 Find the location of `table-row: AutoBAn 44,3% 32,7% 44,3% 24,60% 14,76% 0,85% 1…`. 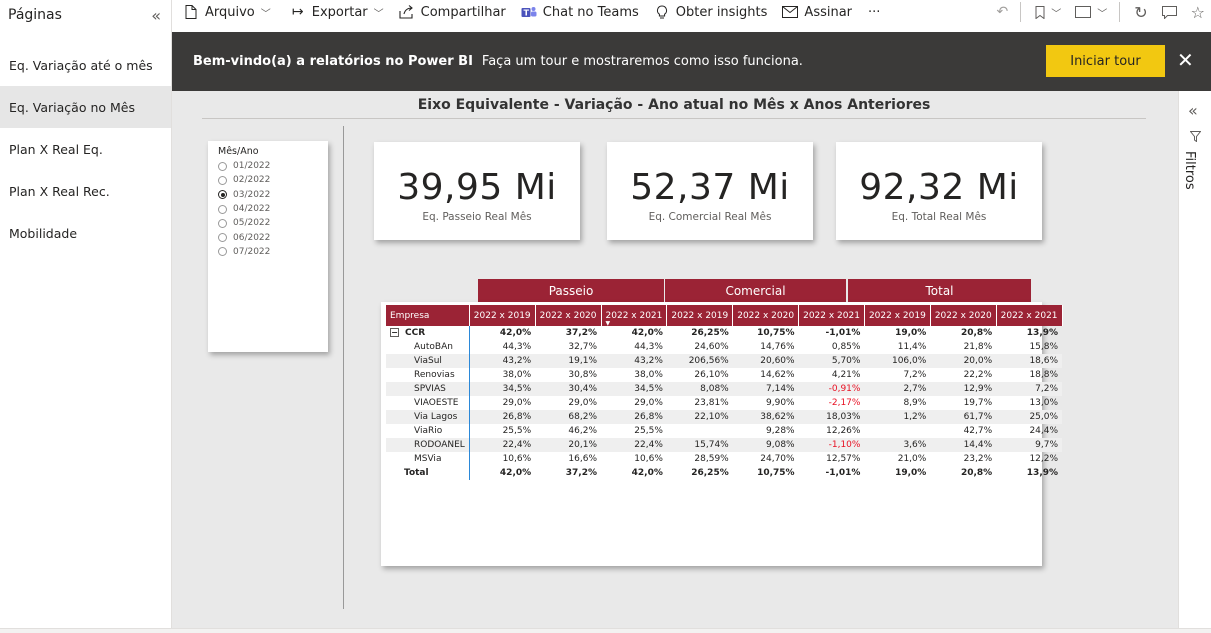

table-row: AutoBAn 44,3% 32,7% 44,3% 24,60% 14,76% 0,85% 1… is located at coordinates (724, 347).